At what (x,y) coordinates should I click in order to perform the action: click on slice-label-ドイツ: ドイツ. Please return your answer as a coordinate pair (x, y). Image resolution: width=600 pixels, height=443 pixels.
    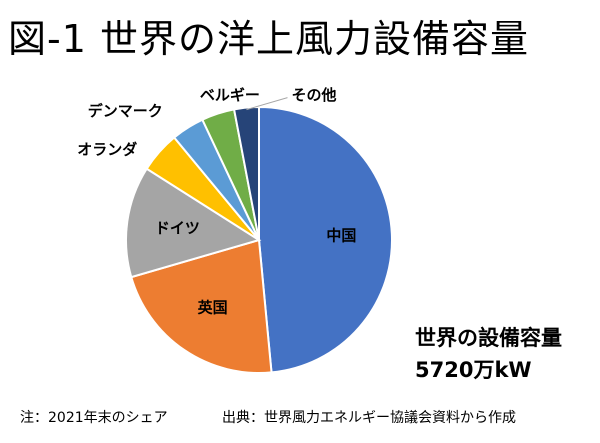
    Looking at the image, I should click on (177, 228).